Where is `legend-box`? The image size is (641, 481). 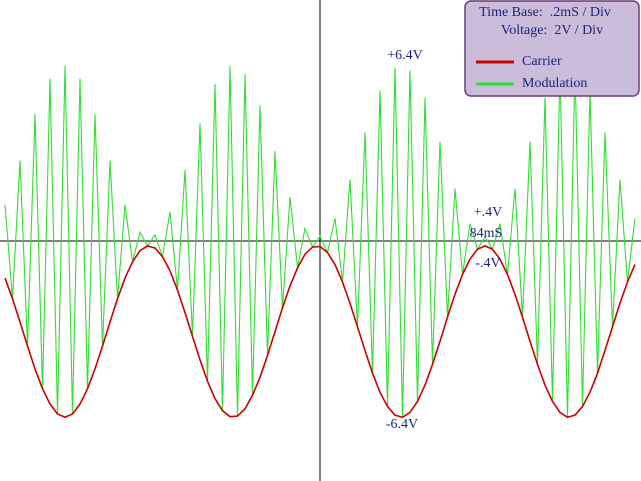 legend-box is located at coordinates (552, 48).